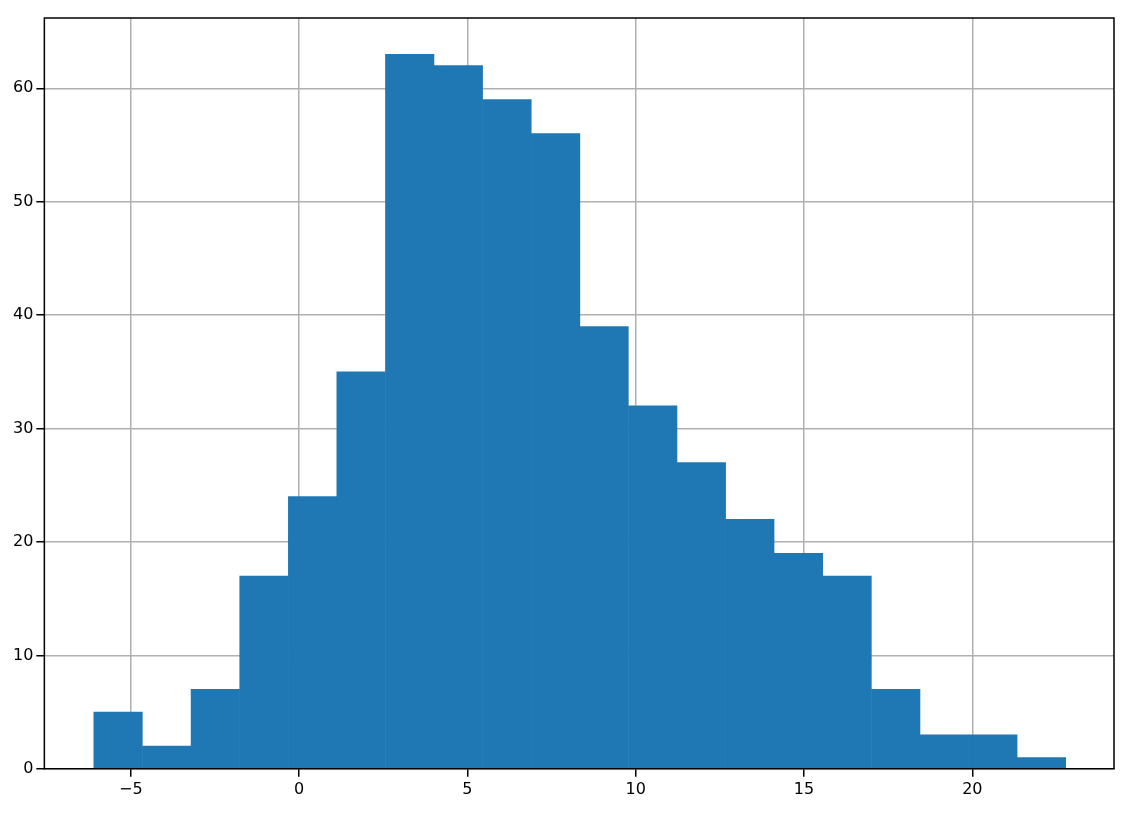 The image size is (1132, 822). Describe the element at coordinates (23, 654) in the screenshot. I see `y-tick-label: 10` at that location.